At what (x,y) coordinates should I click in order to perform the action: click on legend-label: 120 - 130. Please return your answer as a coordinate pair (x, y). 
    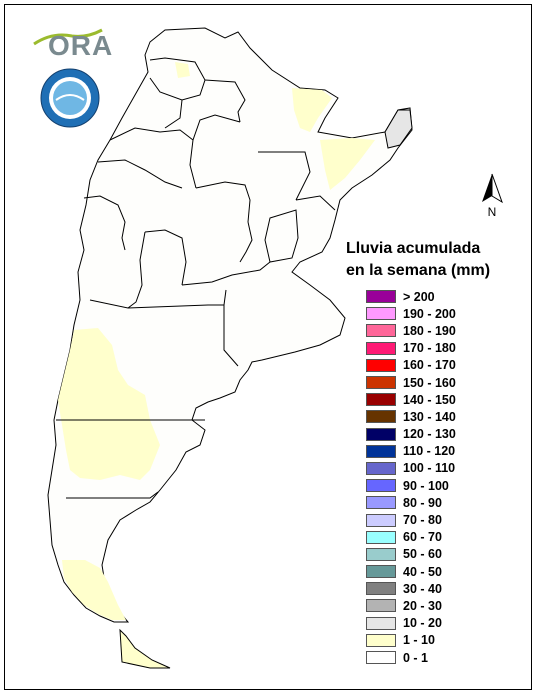
    Looking at the image, I should click on (429, 434).